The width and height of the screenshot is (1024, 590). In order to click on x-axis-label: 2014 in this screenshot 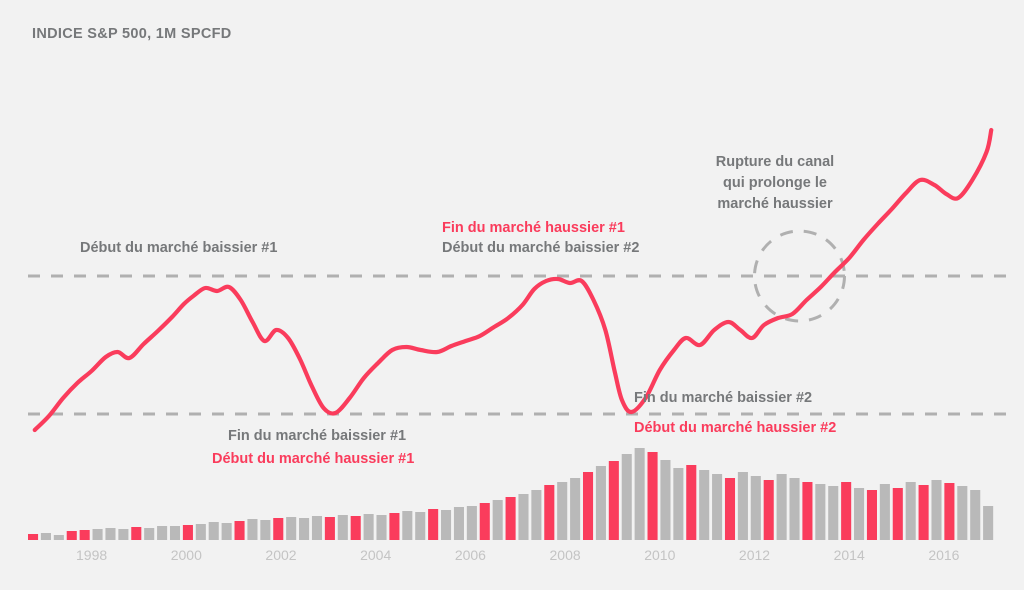, I will do `click(849, 555)`.